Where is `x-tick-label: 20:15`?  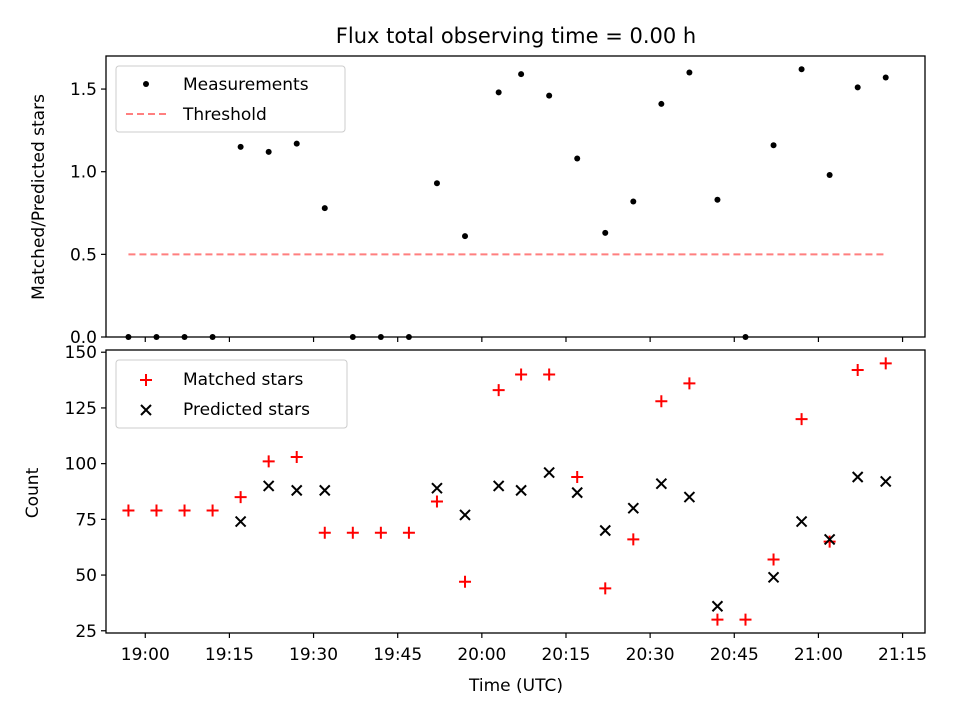
x-tick-label: 20:15 is located at coordinates (565, 655).